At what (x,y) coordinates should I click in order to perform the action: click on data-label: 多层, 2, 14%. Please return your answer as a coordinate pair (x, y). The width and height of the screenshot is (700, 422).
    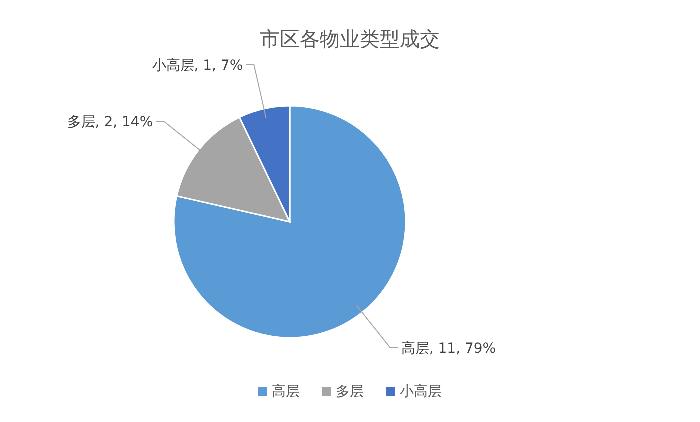
    Looking at the image, I should click on (110, 122).